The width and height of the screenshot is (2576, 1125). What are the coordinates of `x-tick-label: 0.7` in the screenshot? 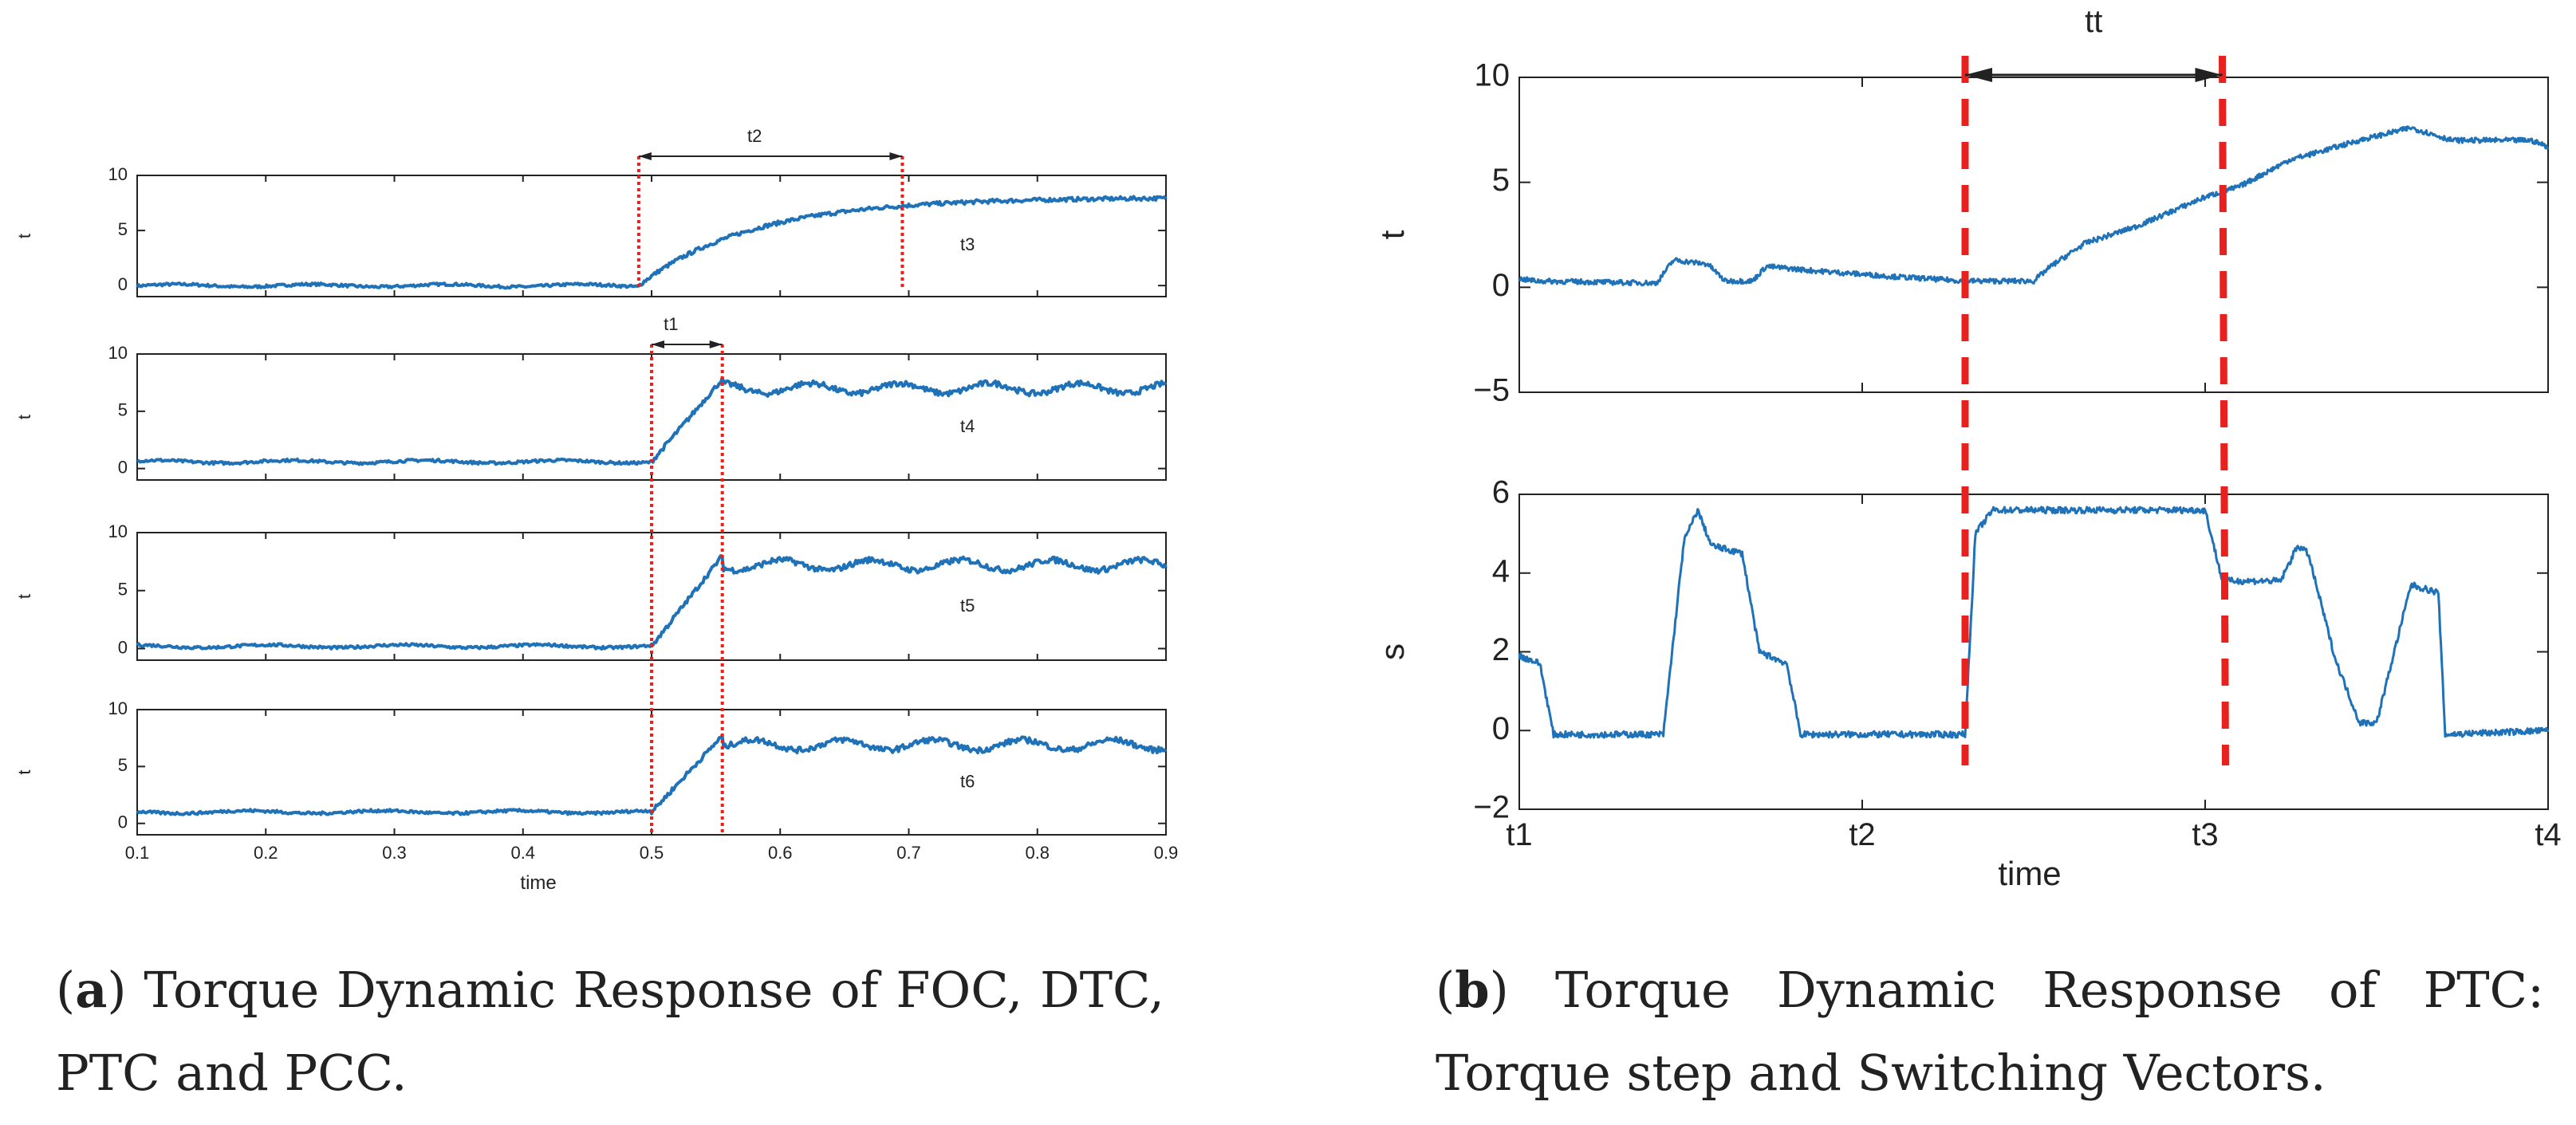 It's located at (908, 853).